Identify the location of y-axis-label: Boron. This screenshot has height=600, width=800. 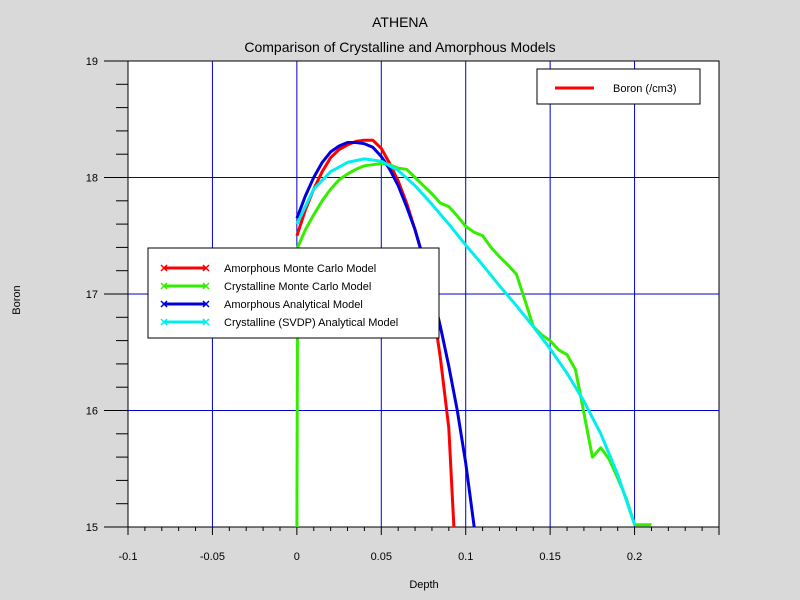
(17, 299).